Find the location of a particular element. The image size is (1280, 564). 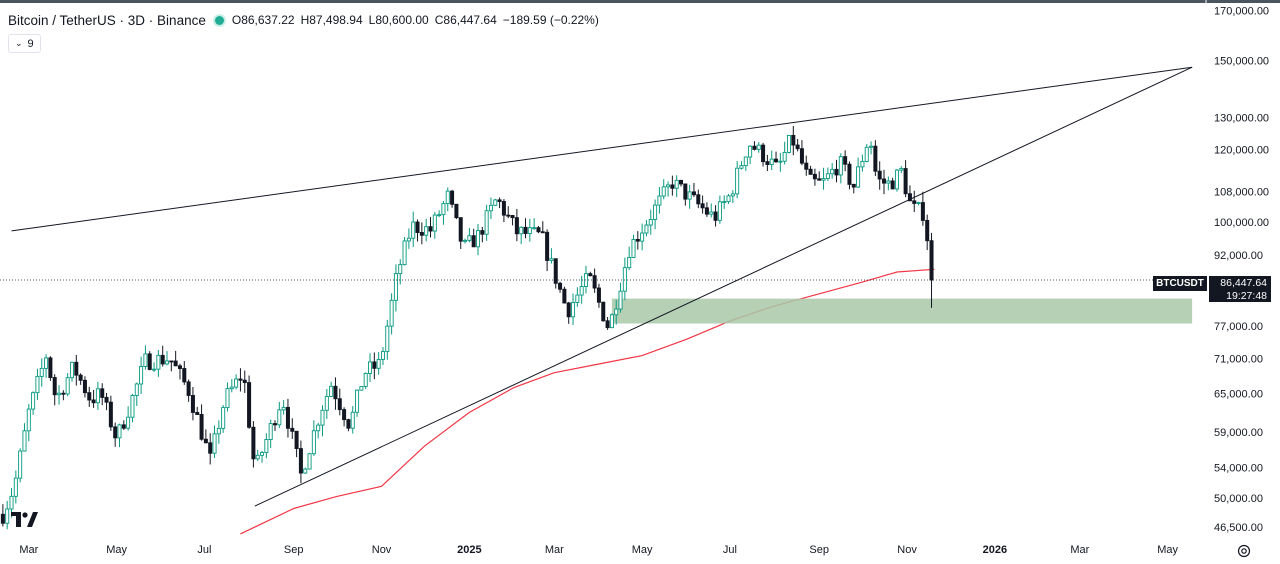

last-price-label: 86,447.64 19:27:48 is located at coordinates (1240, 289).